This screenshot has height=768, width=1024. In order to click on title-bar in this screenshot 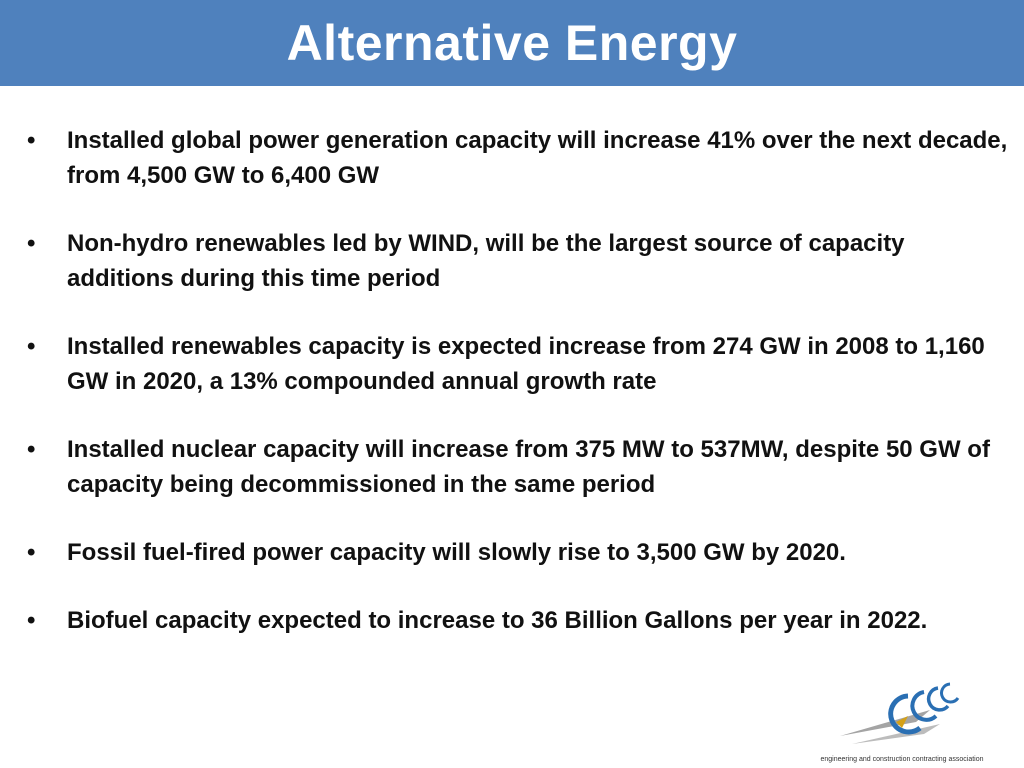, I will do `click(512, 43)`.